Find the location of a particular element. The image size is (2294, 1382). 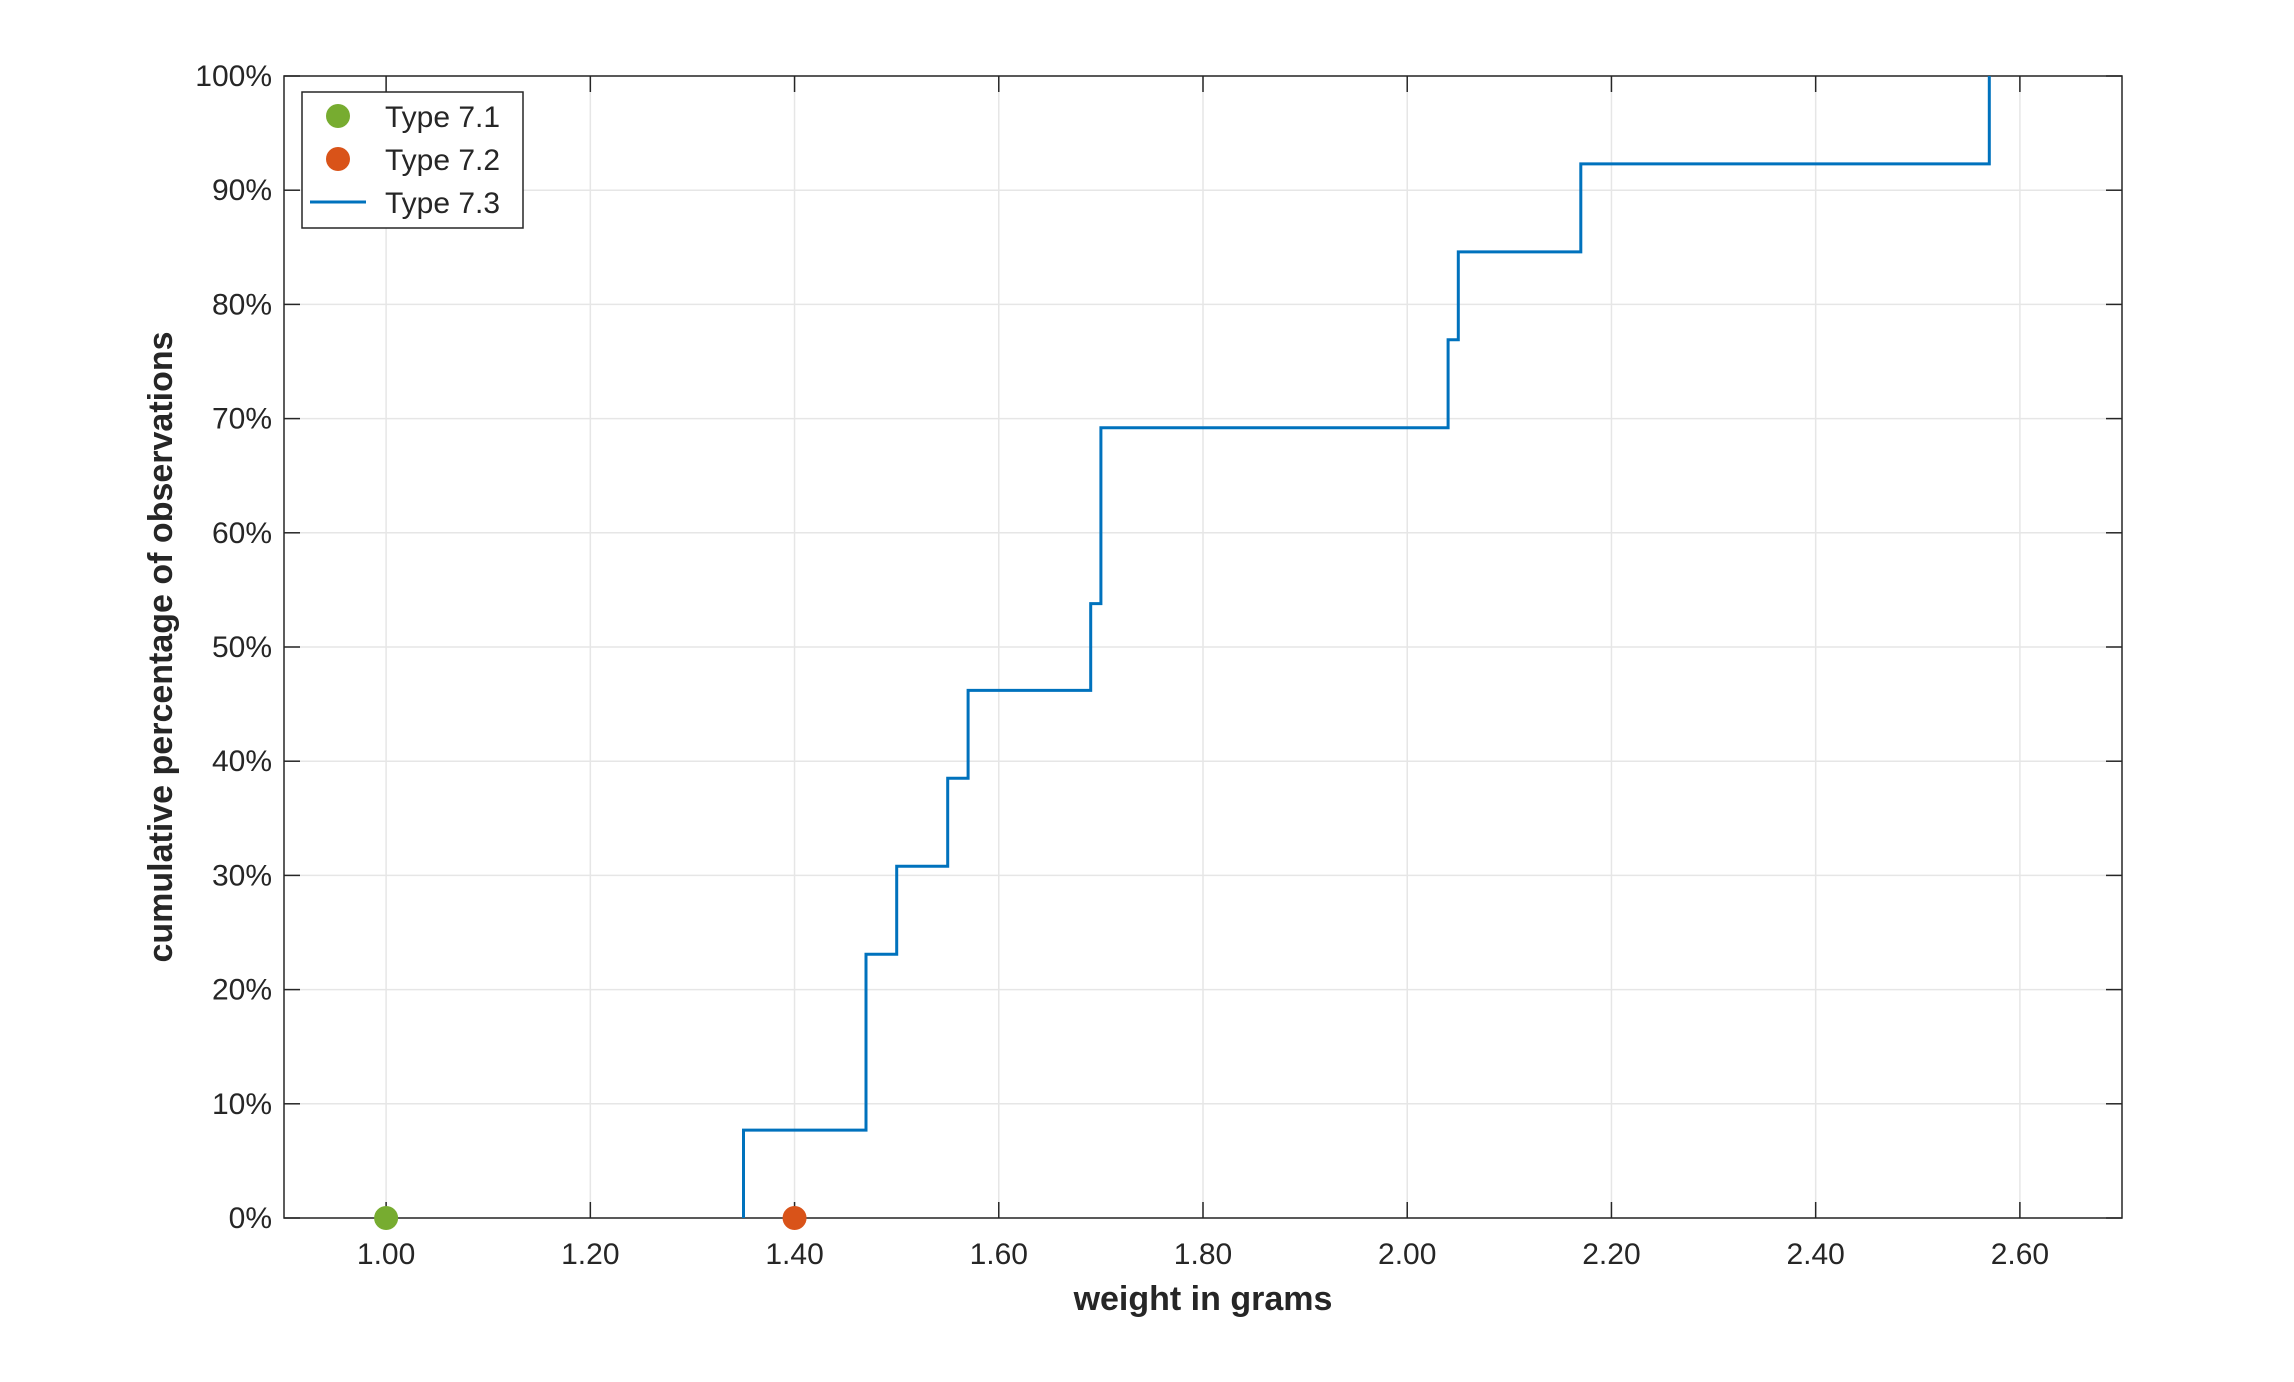

x-tick-label: 1.20 is located at coordinates (590, 1254).